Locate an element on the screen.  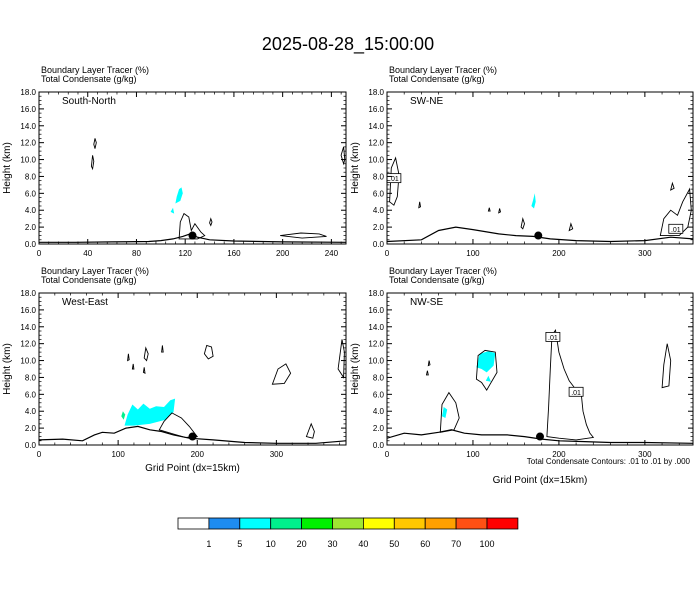
colorbar-label: 5 is located at coordinates (239, 544).